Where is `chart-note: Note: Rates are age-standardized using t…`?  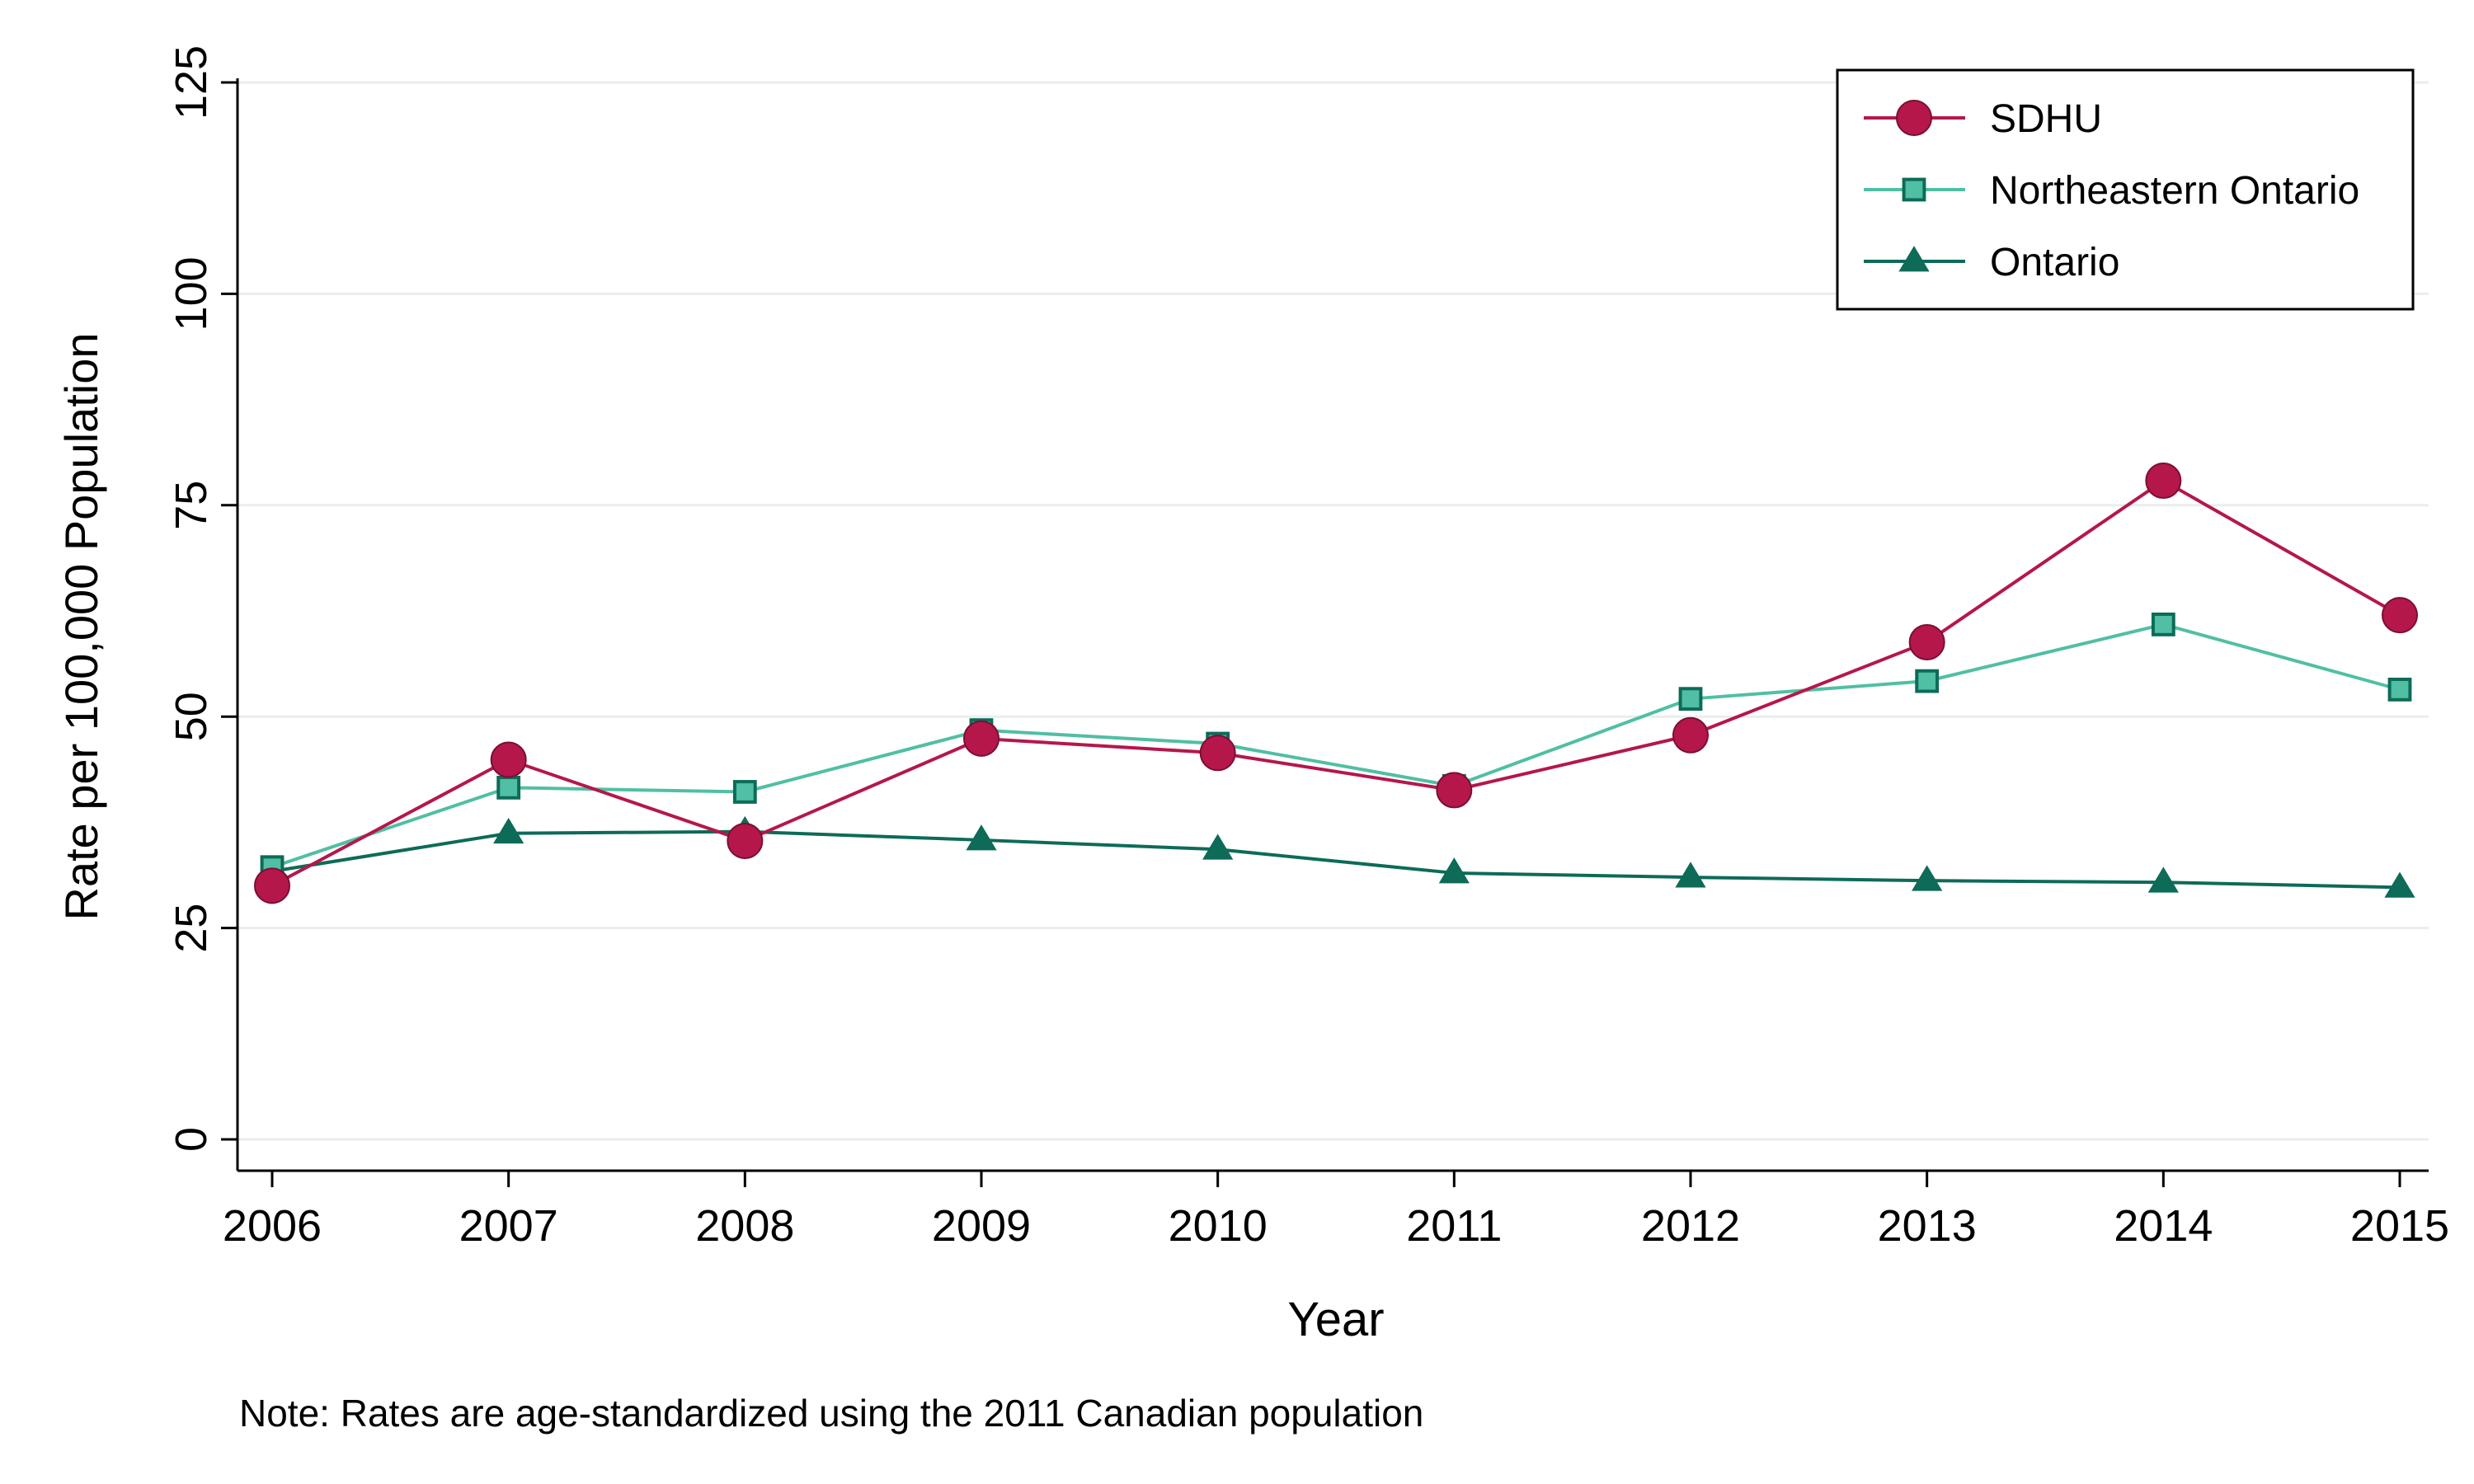
chart-note: Note: Rates are age-standardized using t… is located at coordinates (831, 1413).